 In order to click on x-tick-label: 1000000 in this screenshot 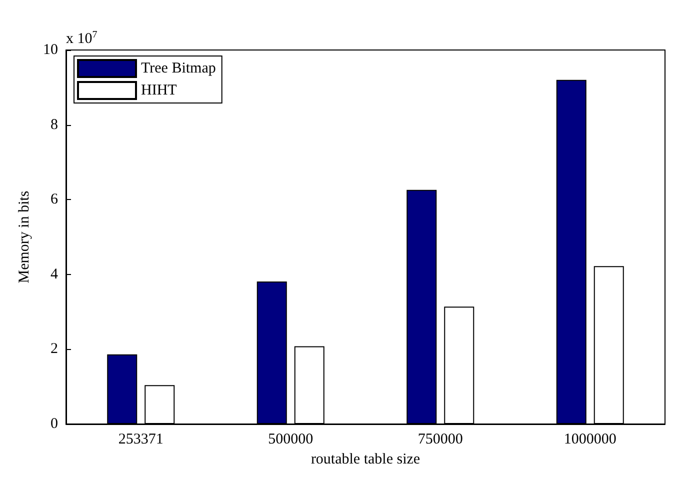, I will do `click(590, 440)`.